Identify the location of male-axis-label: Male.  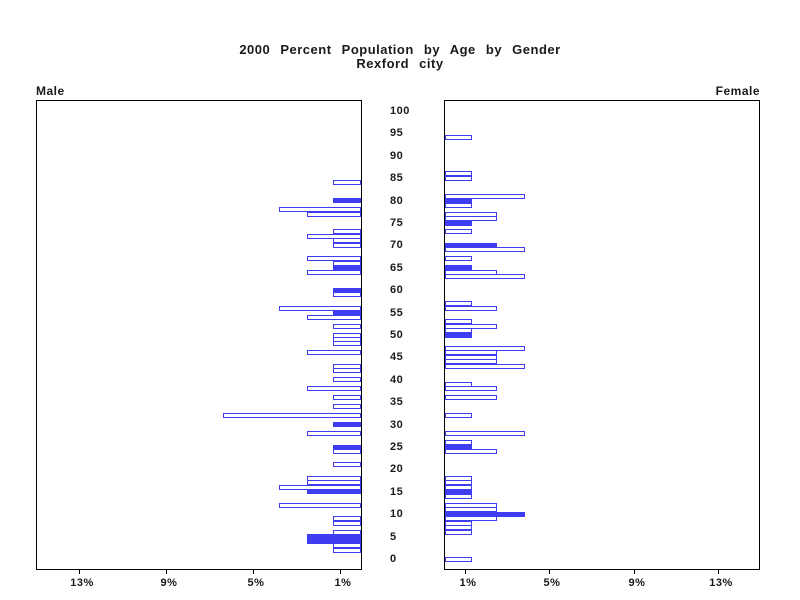
(50, 91).